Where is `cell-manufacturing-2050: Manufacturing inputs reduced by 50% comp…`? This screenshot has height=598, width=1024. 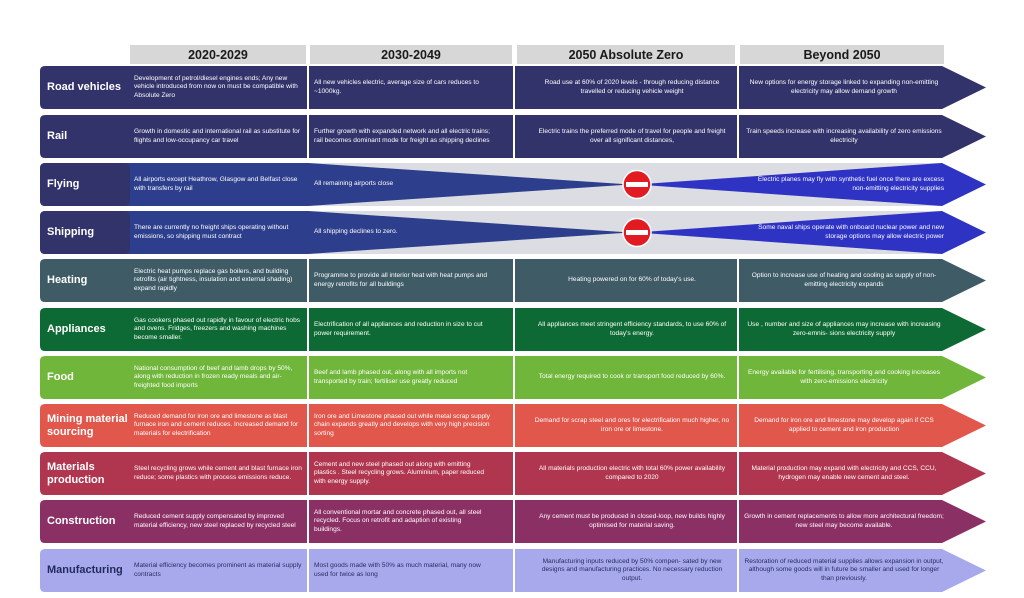
cell-manufacturing-2050: Manufacturing inputs reduced by 50% comp… is located at coordinates (632, 569).